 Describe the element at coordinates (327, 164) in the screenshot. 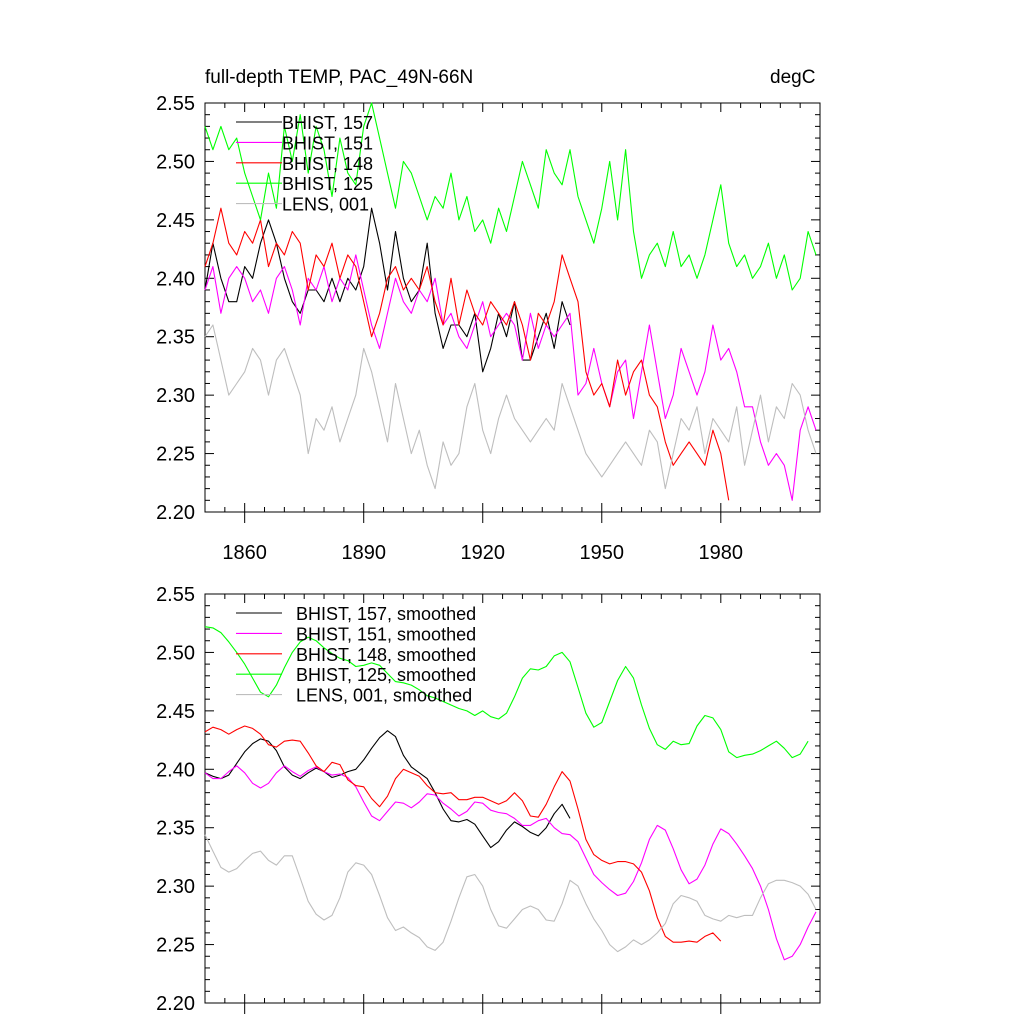

I see `legend-label-bhist-148: BHIST, 148` at that location.